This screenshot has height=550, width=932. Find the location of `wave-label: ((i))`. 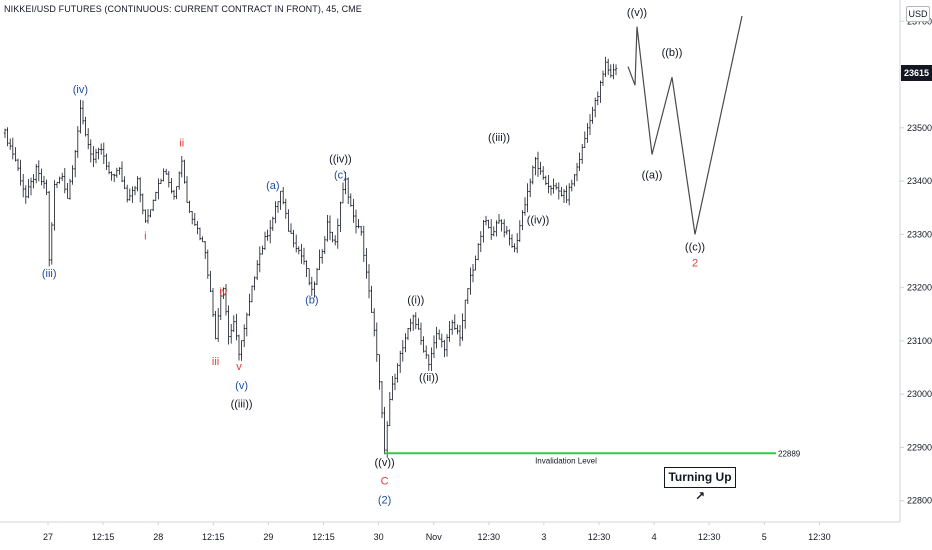

wave-label: ((i)) is located at coordinates (415, 301).